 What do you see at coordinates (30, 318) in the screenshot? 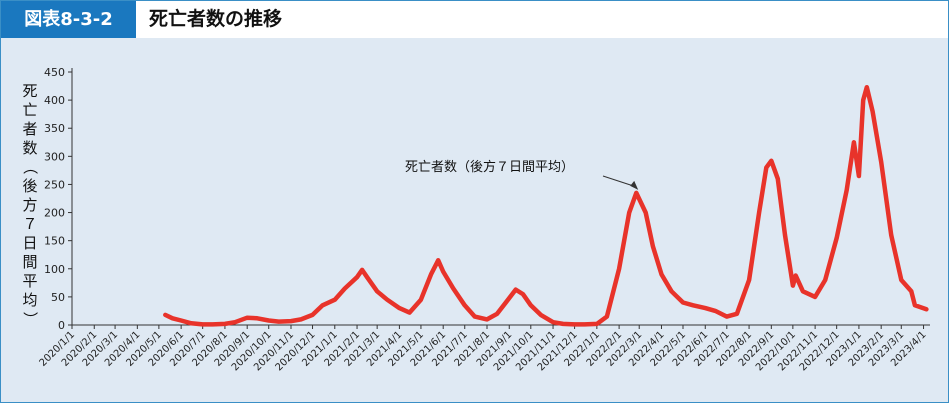
I see `y-axis-label-char: ）` at bounding box center [30, 318].